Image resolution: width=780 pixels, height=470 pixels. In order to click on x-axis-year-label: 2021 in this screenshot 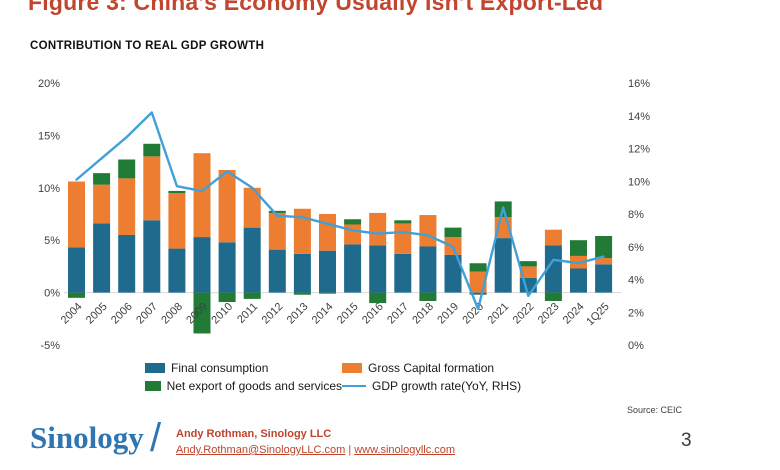, I will do `click(499, 314)`.